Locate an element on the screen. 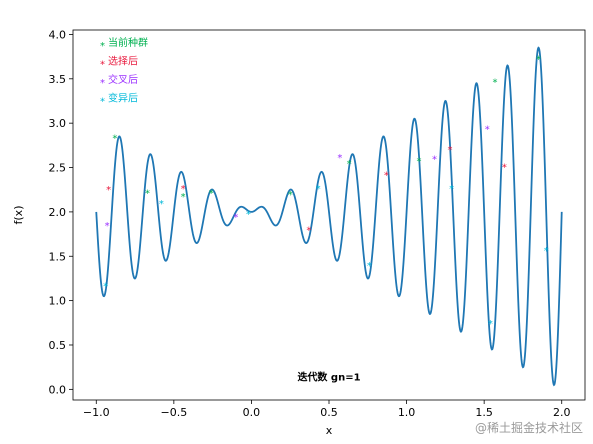 The width and height of the screenshot is (593, 444). x-axis-label: x is located at coordinates (329, 430).